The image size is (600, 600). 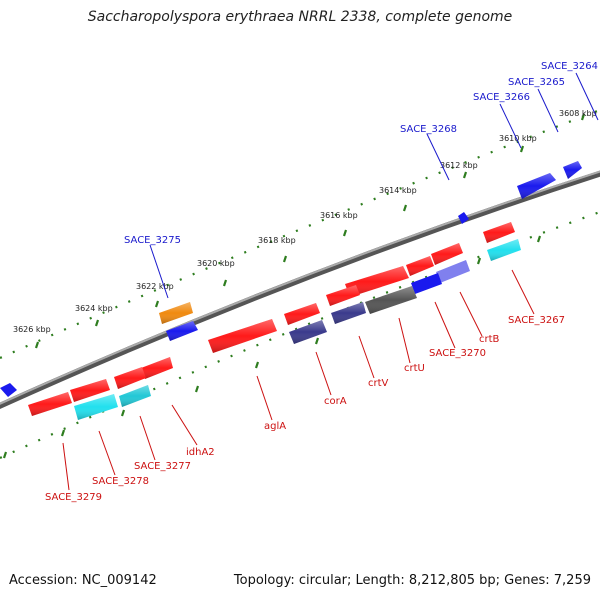 What do you see at coordinates (8, 390) in the screenshot?
I see `gene-left-edge` at bounding box center [8, 390].